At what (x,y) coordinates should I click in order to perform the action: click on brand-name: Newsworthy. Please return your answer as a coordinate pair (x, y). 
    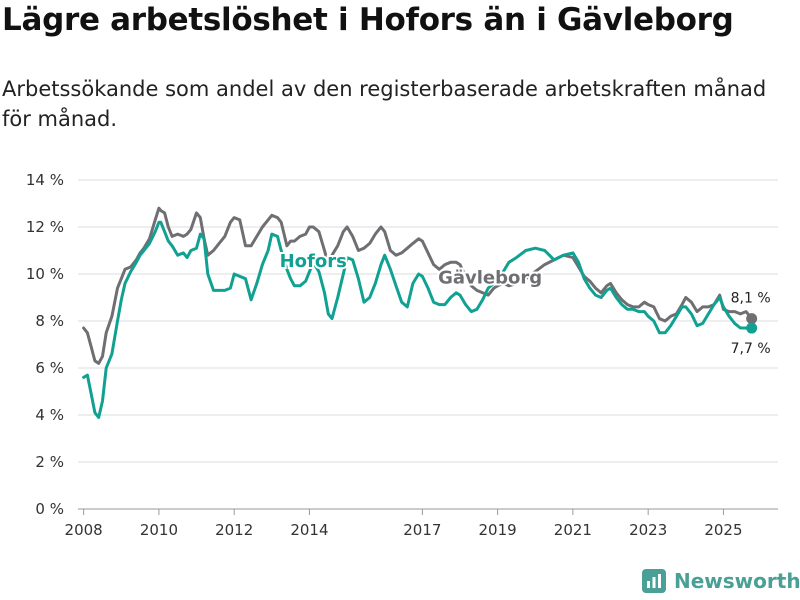
    Looking at the image, I should click on (737, 581).